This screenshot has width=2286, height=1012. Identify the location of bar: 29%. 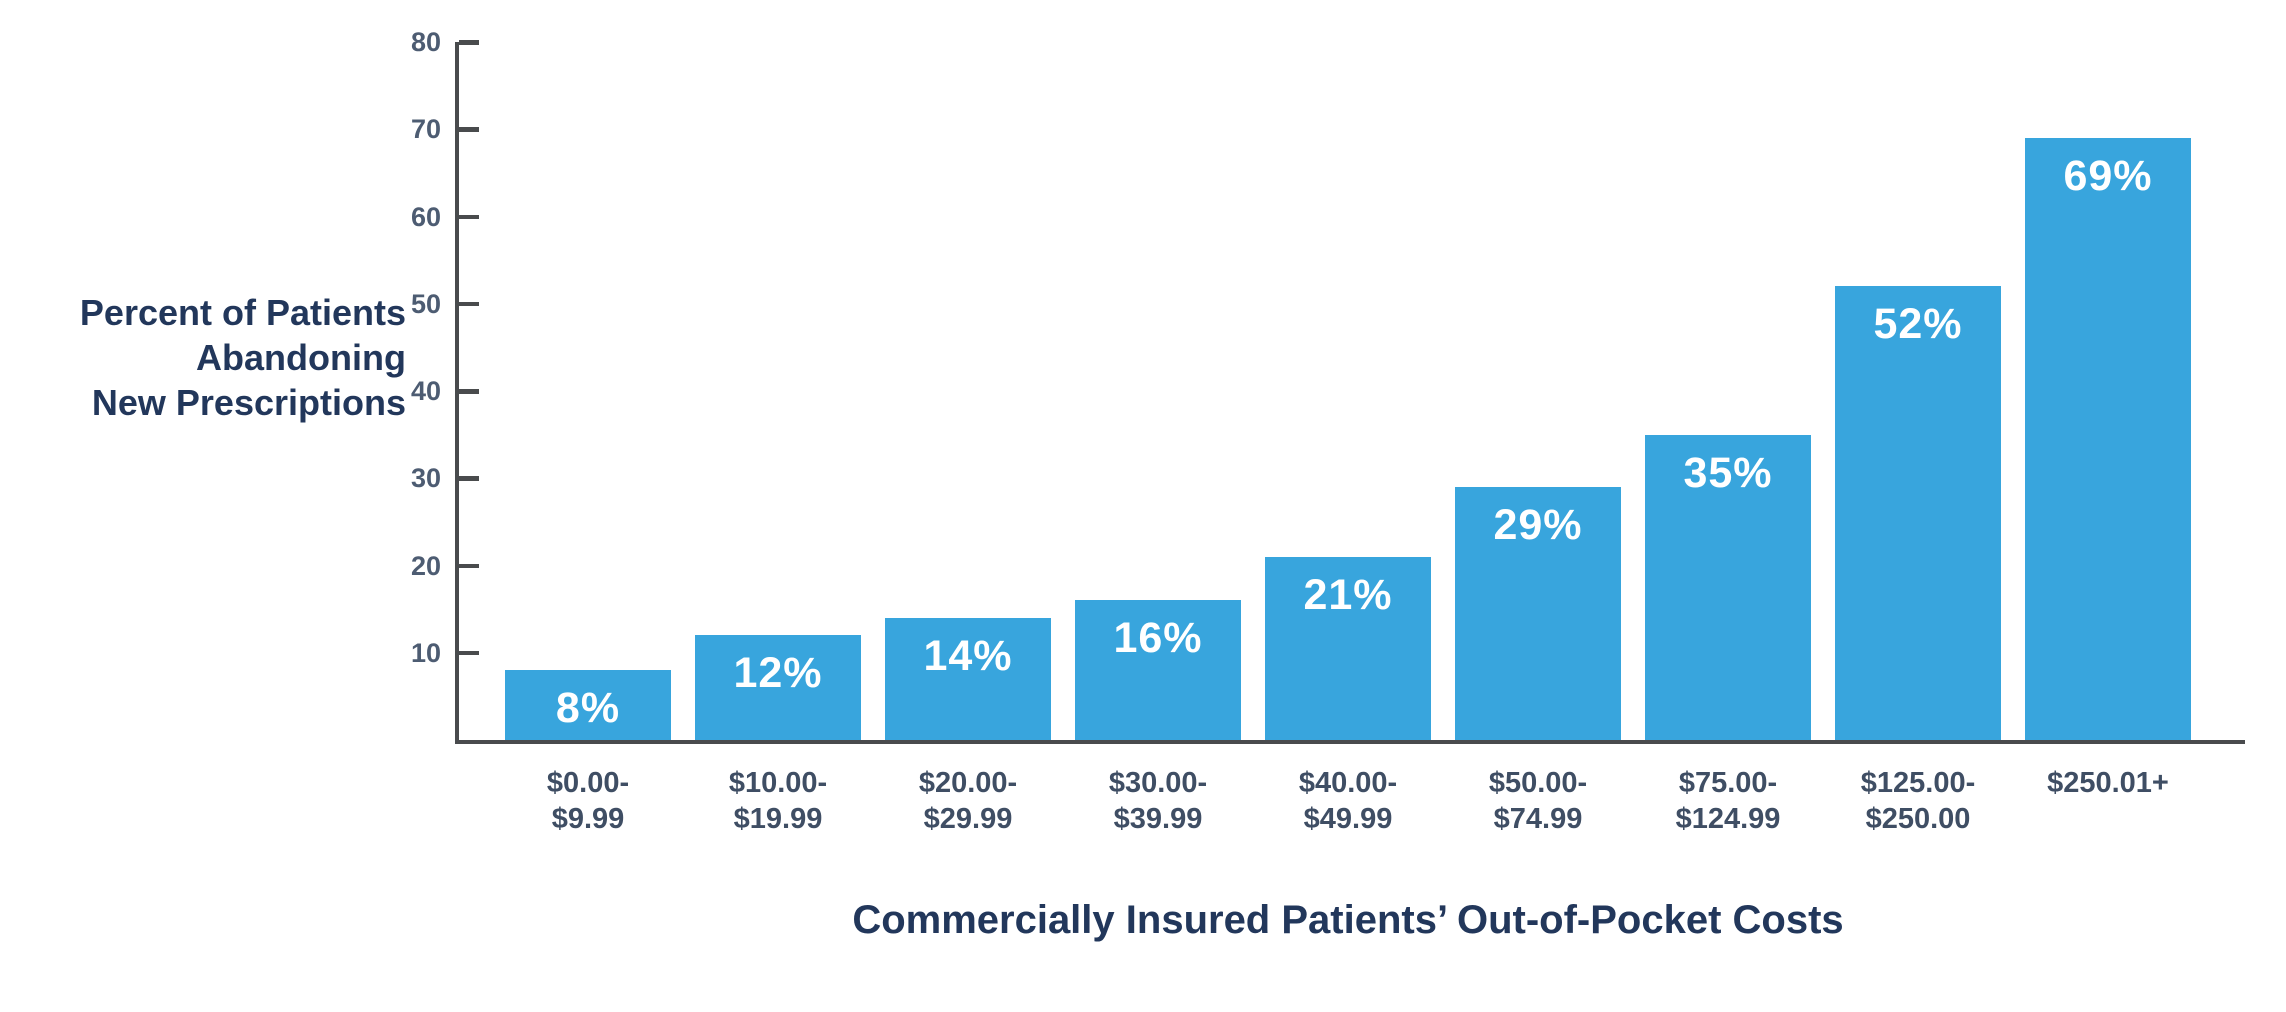
(1538, 613).